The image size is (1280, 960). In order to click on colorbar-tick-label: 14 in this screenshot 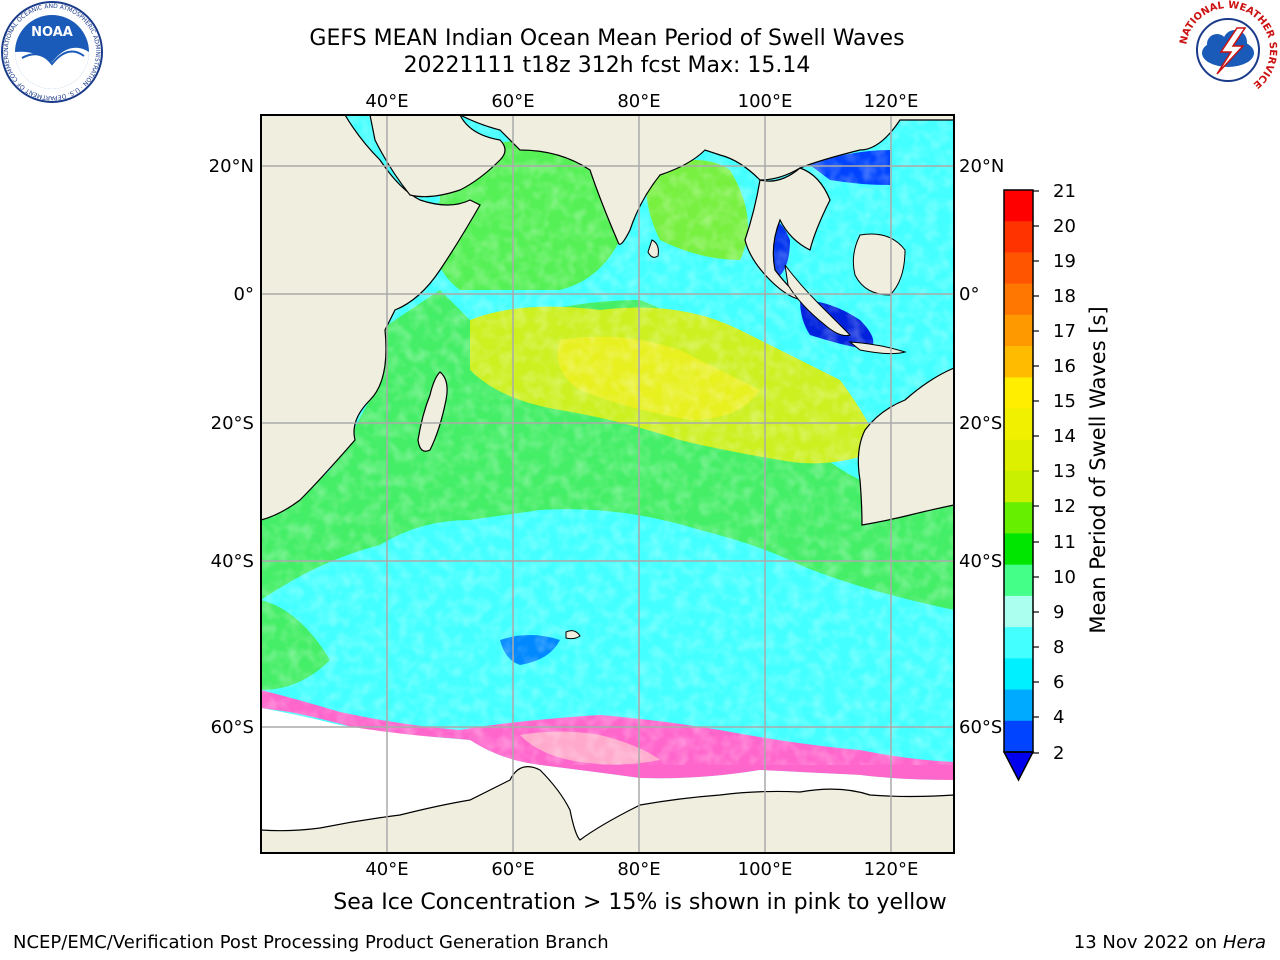, I will do `click(1064, 436)`.